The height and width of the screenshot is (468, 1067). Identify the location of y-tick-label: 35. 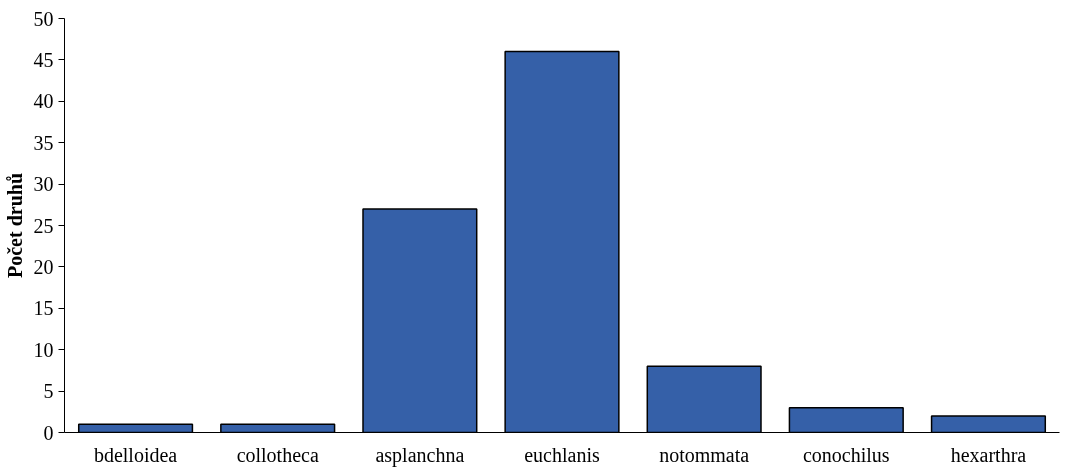
(43, 142).